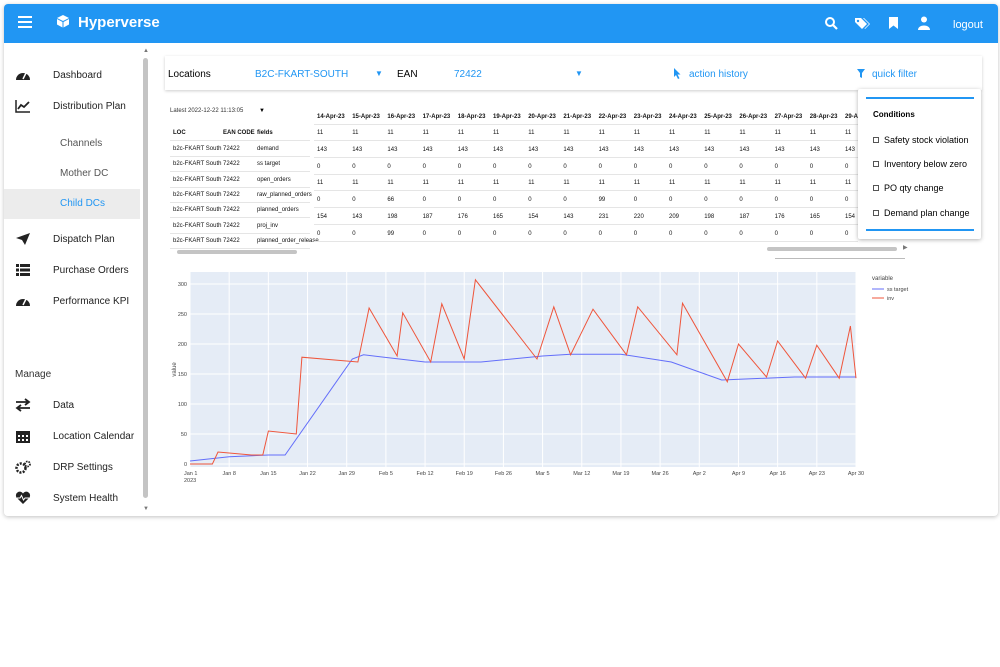 Image resolution: width=1000 pixels, height=667 pixels. Describe the element at coordinates (968, 25) in the screenshot. I see `logout-link: logout` at that location.